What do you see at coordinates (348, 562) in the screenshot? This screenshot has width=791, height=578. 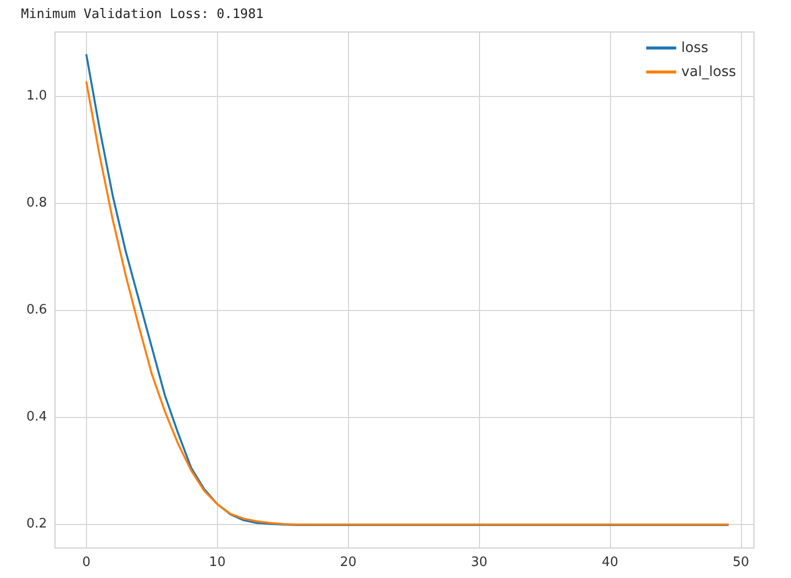 I see `x-tick-label: 20` at bounding box center [348, 562].